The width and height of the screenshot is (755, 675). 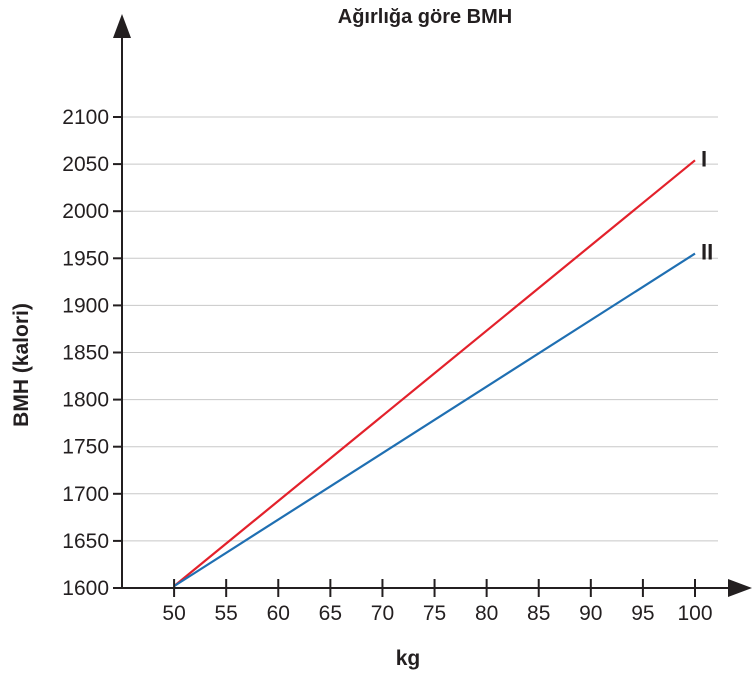 What do you see at coordinates (590, 613) in the screenshot?
I see `x-tick-label-90: 90` at bounding box center [590, 613].